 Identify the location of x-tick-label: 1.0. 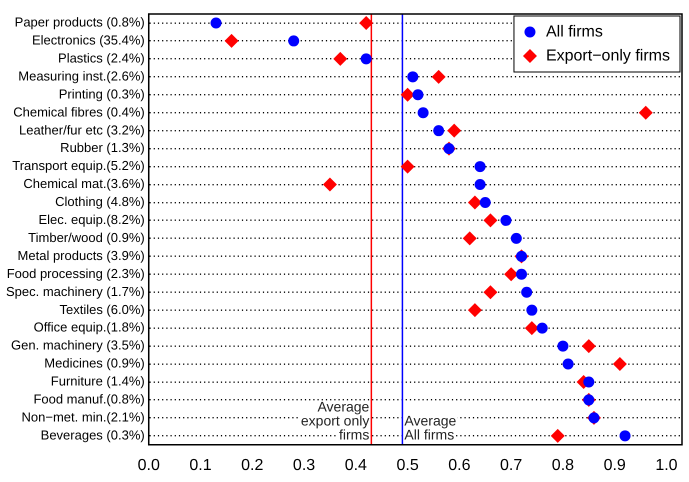
(666, 465).